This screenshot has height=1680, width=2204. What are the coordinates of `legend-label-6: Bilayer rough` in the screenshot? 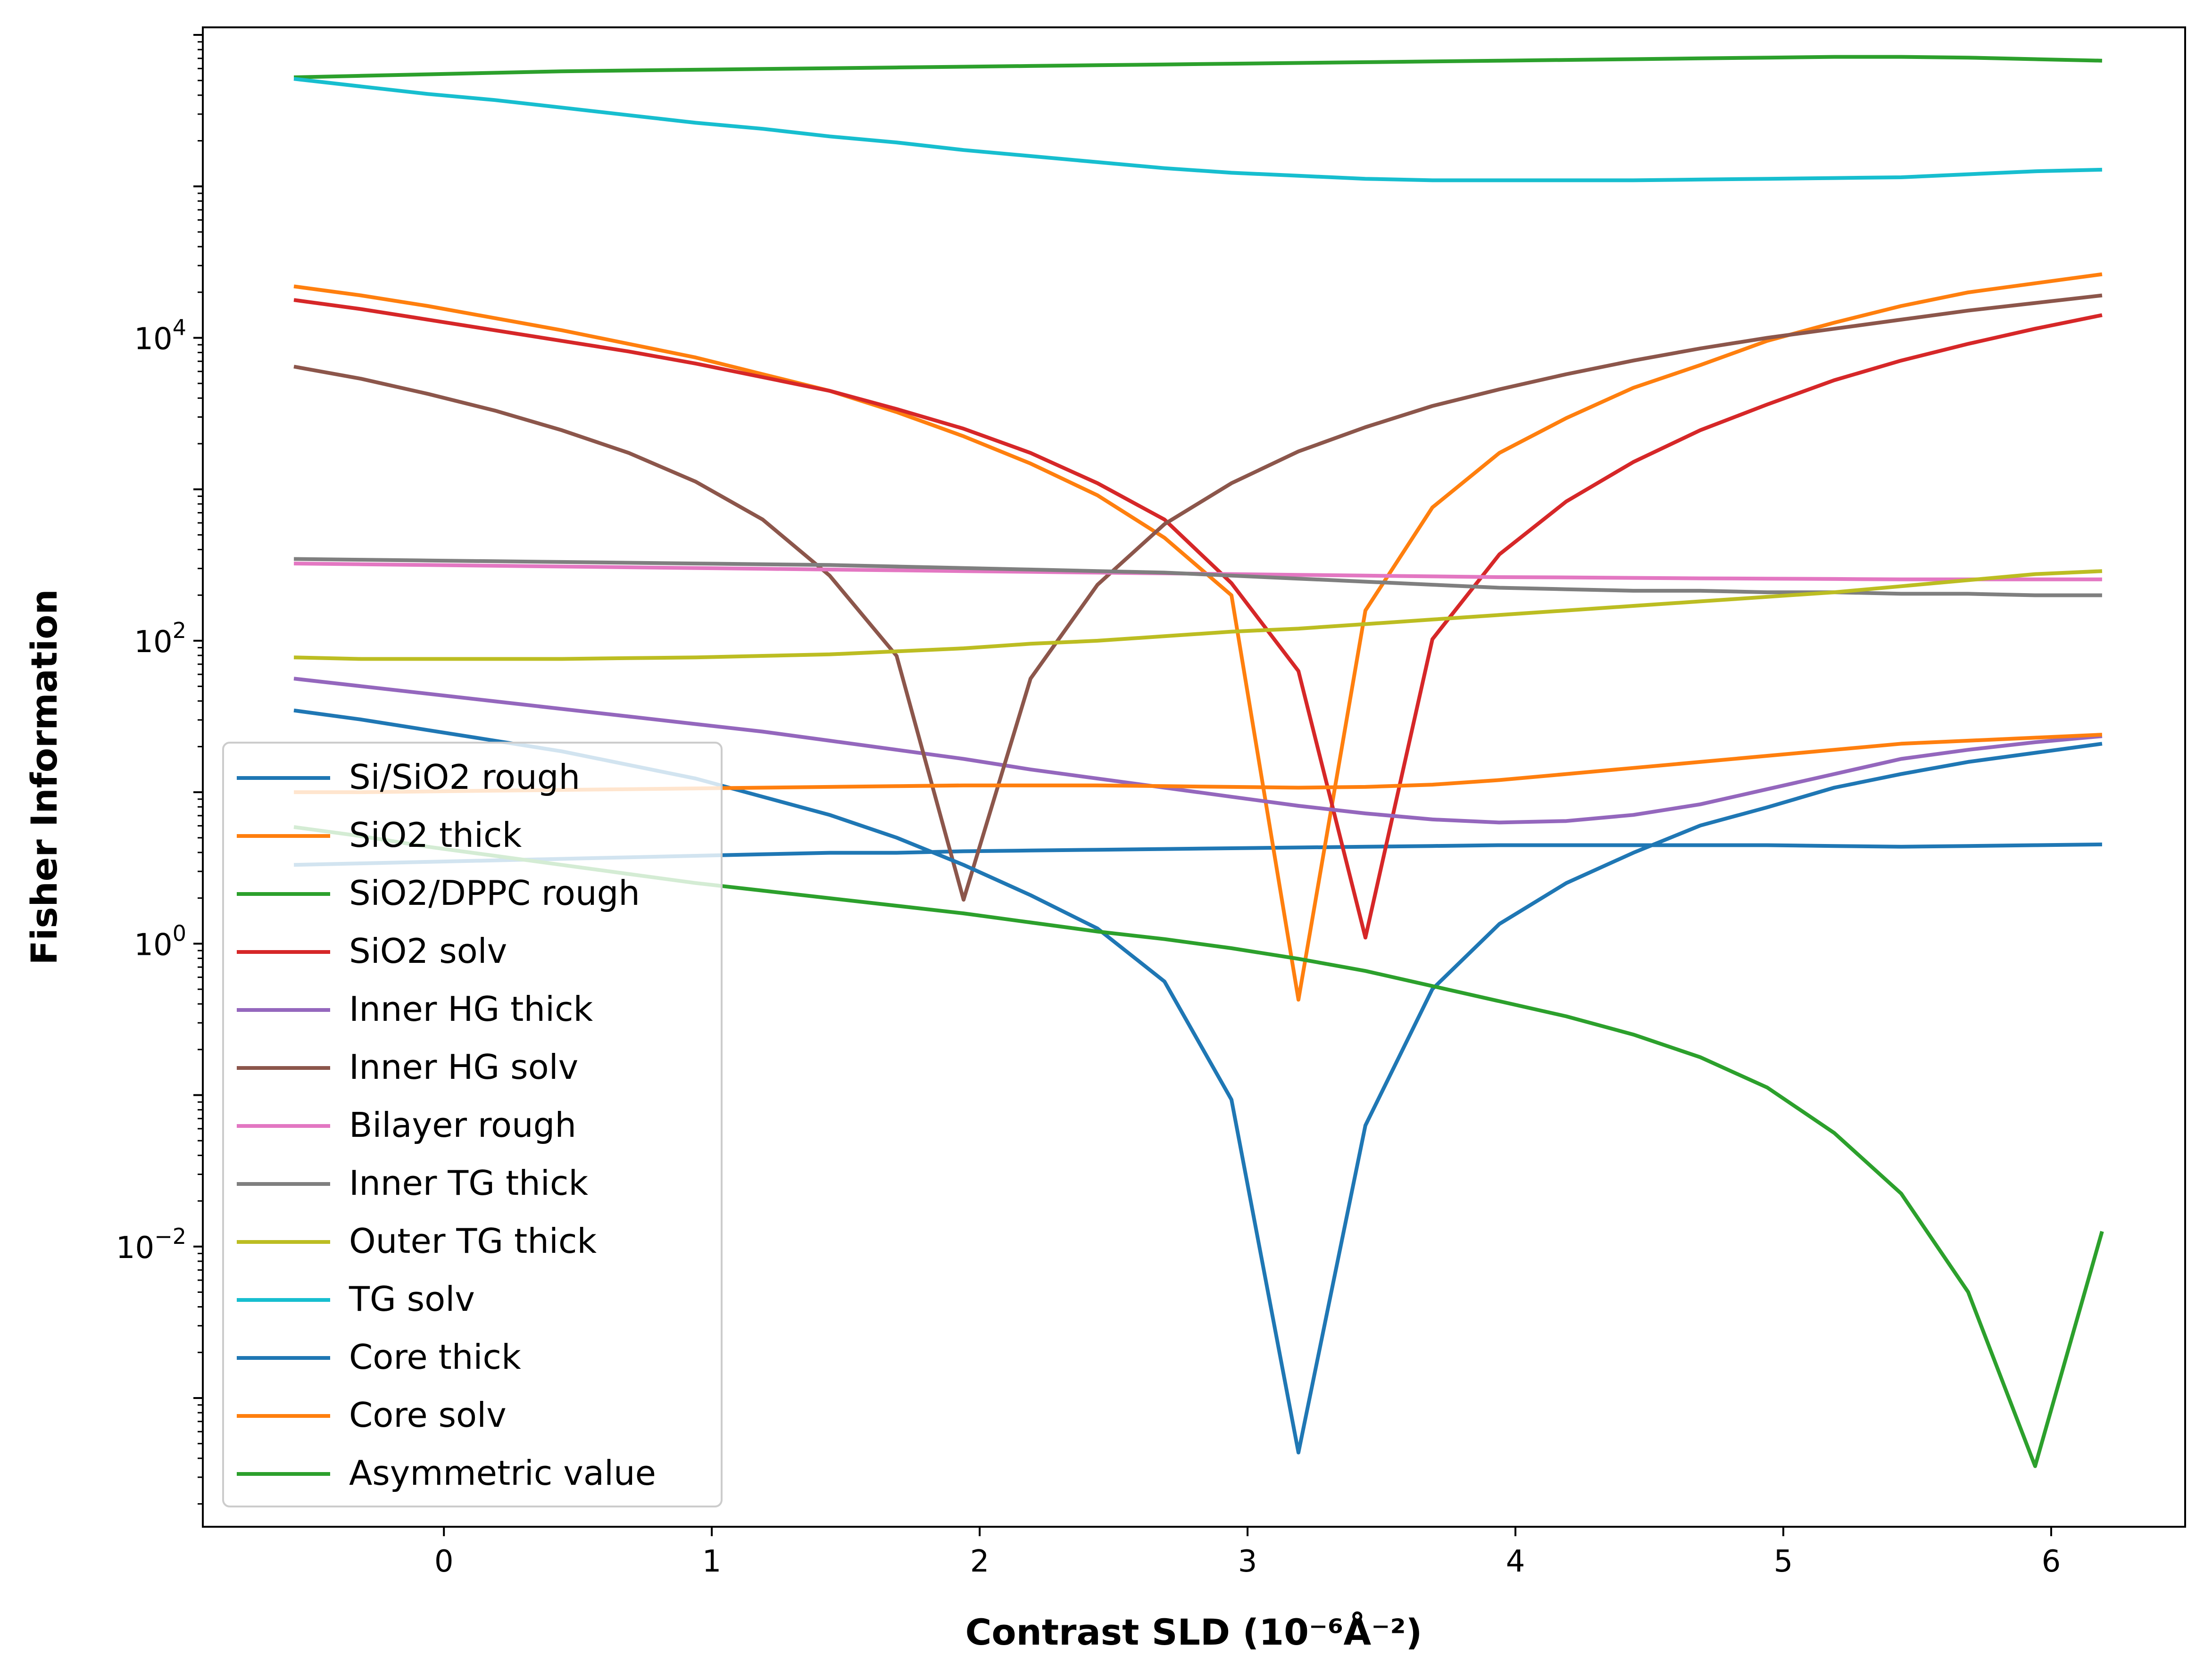 It's located at (463, 1125).